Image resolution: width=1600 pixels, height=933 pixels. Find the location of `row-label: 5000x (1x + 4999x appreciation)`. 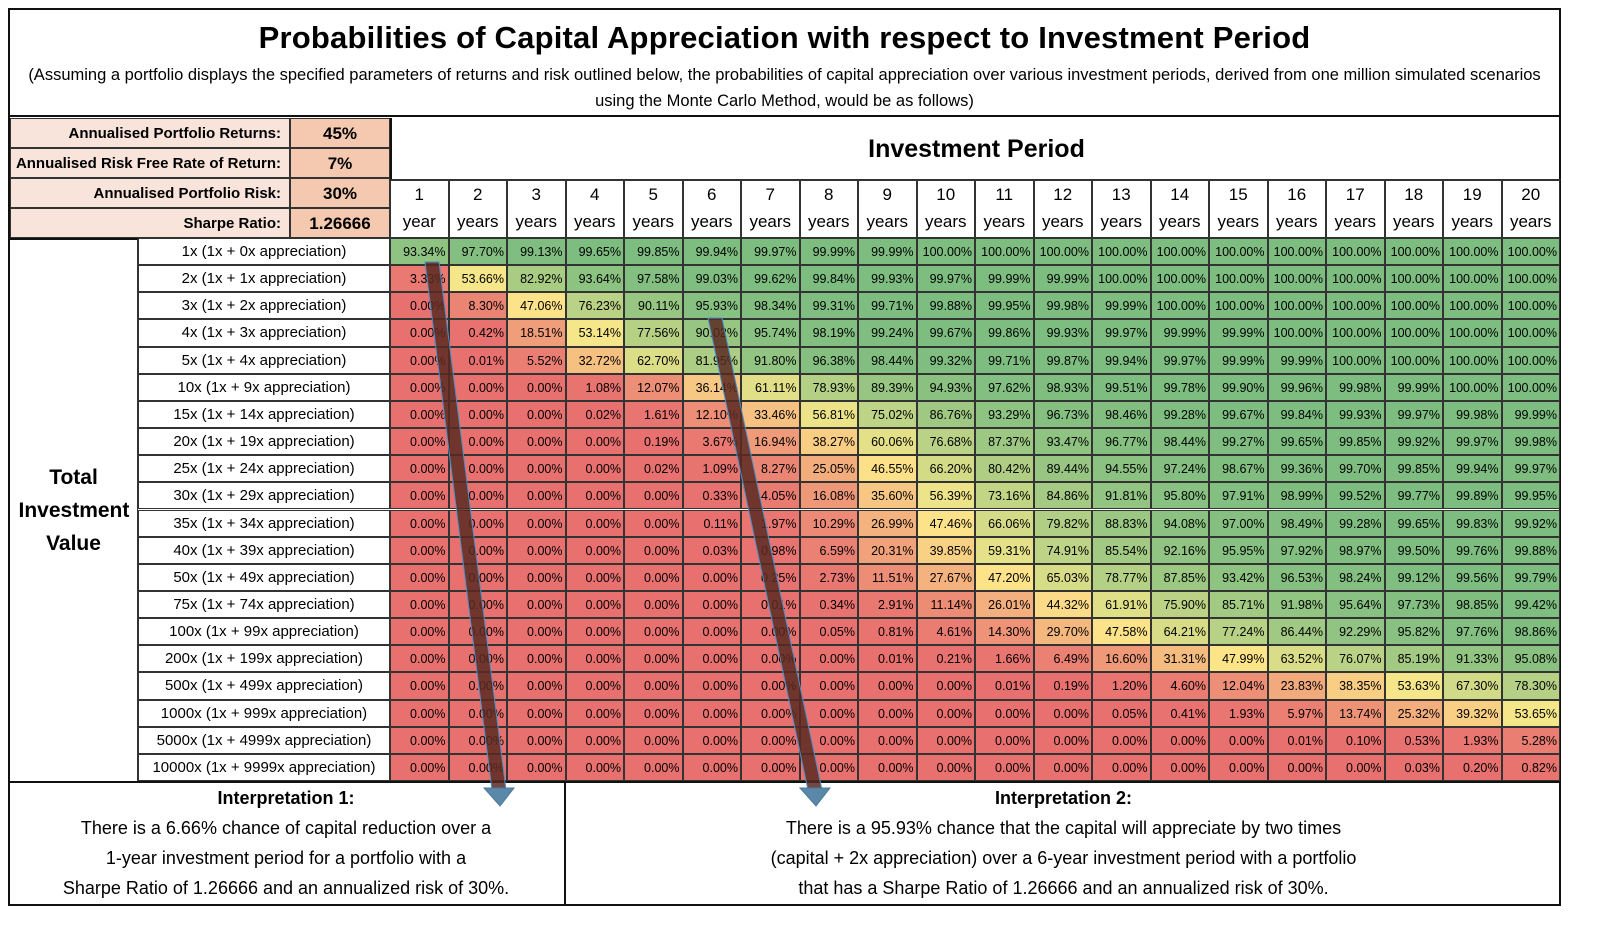

row-label: 5000x (1x + 4999x appreciation) is located at coordinates (264, 740).